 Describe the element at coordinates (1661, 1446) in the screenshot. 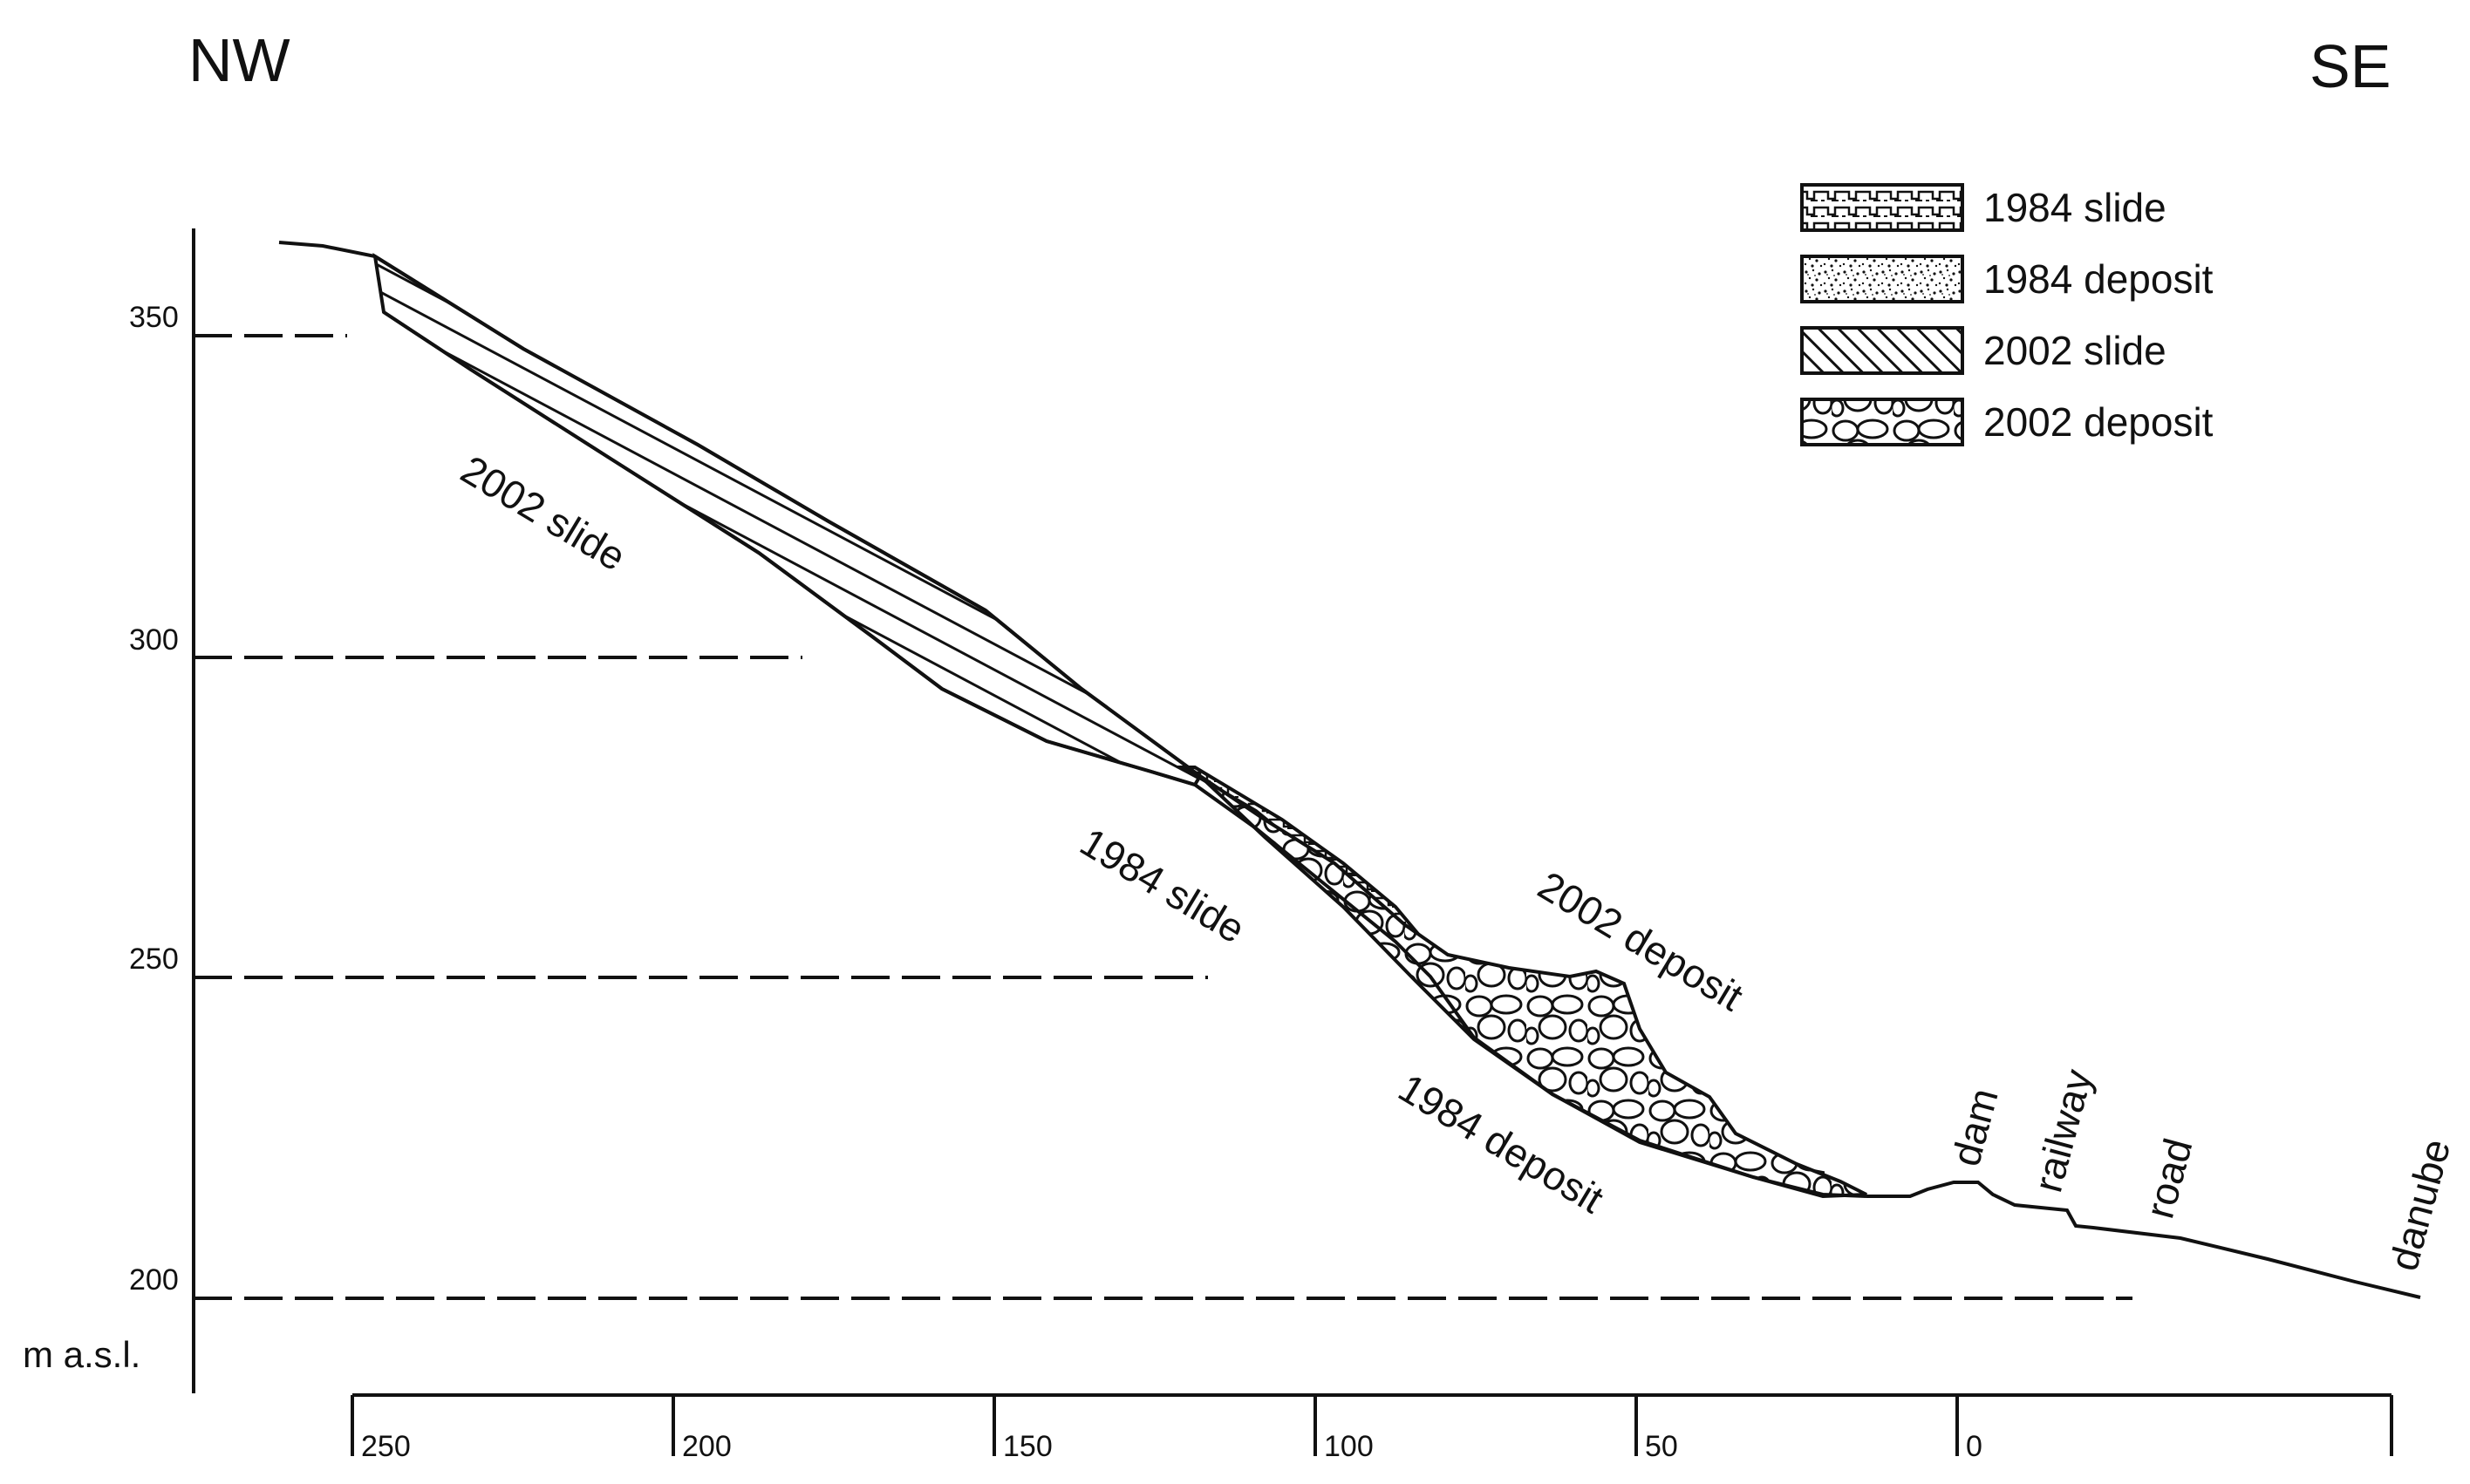

I see `distance-tick-50: 50` at that location.